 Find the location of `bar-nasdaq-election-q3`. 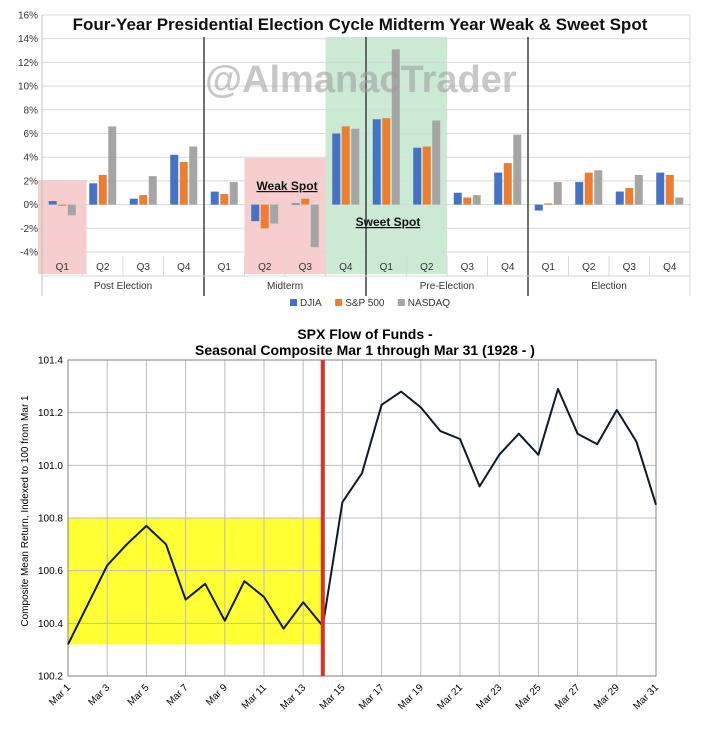

bar-nasdaq-election-q3 is located at coordinates (638, 189).